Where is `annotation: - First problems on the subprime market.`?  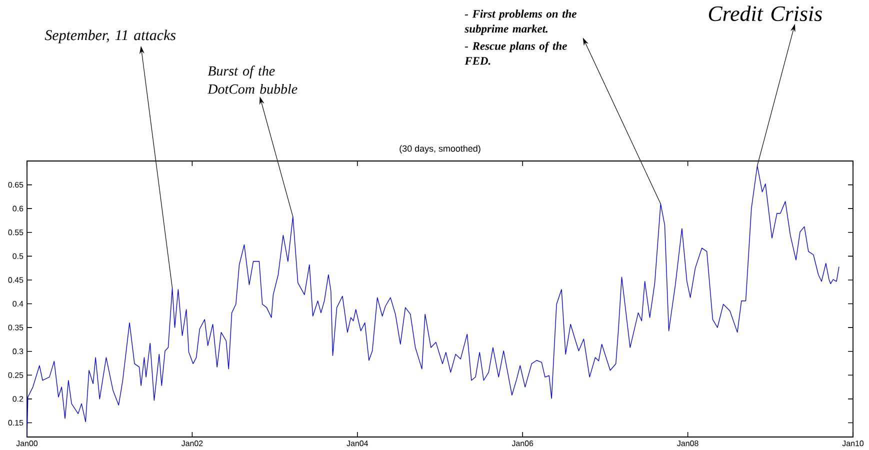
annotation: - First problems on the subprime market. is located at coordinates (520, 22).